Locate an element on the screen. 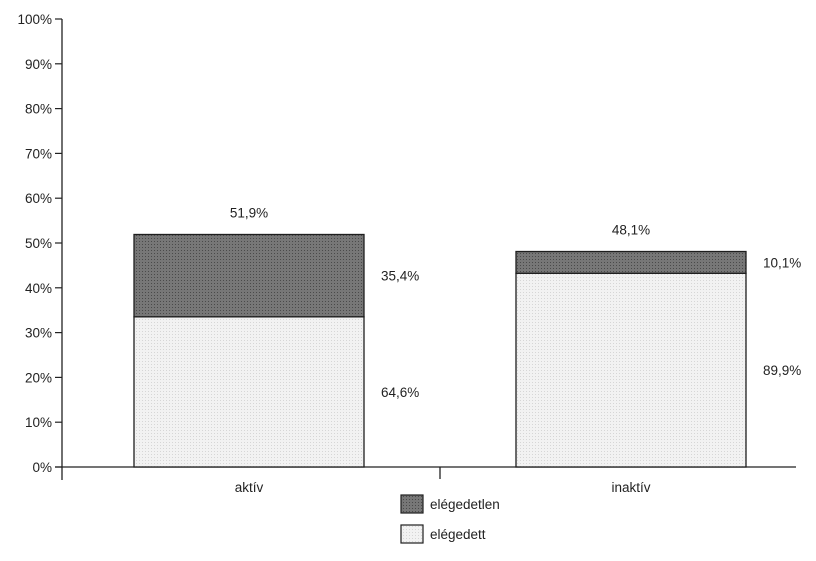 This screenshot has width=816, height=561. segment-label: 35,4% is located at coordinates (400, 276).